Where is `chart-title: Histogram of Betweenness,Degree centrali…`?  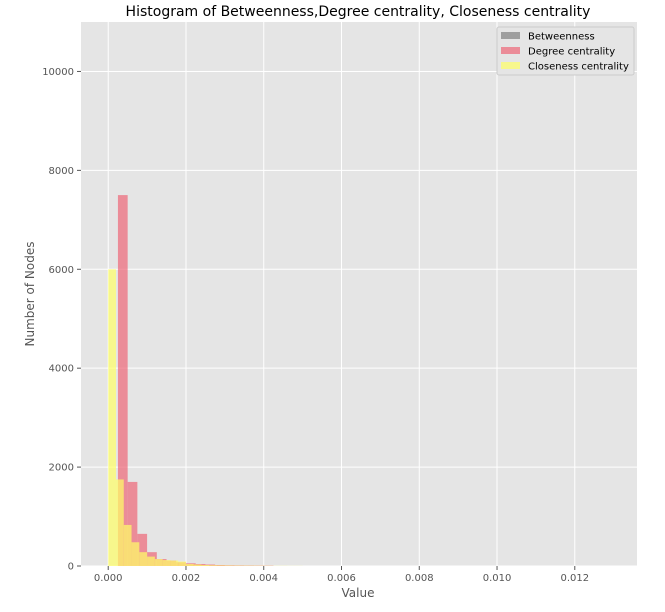
chart-title: Histogram of Betweenness,Degree centrali… is located at coordinates (358, 12).